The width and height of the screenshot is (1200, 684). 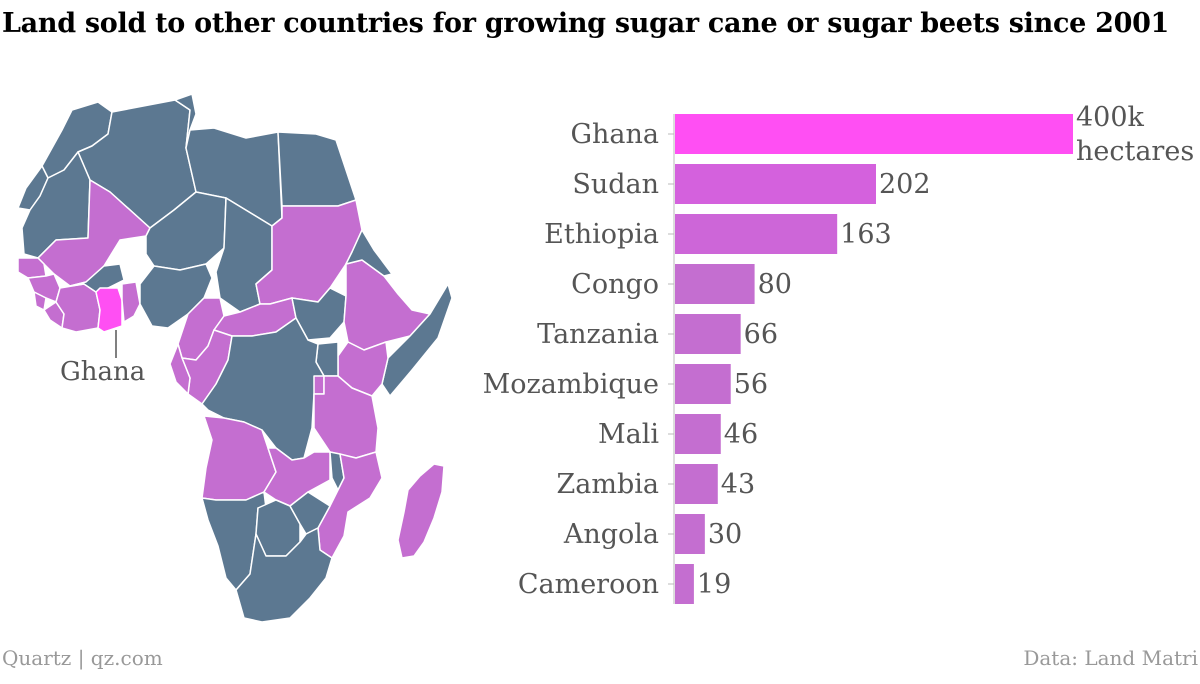 What do you see at coordinates (775, 184) in the screenshot?
I see `bar-sudan` at bounding box center [775, 184].